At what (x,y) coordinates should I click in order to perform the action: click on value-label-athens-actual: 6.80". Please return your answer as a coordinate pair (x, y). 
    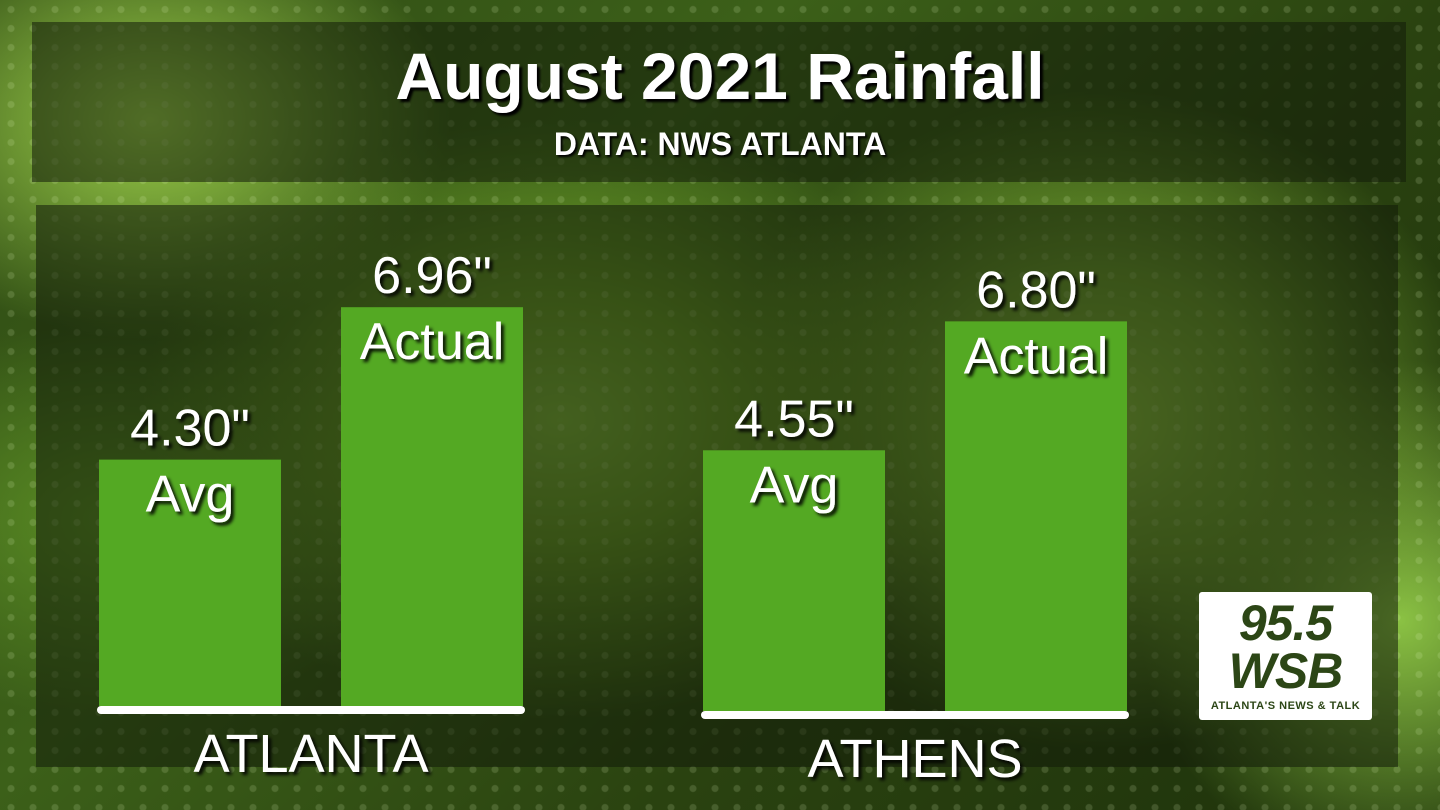
    Looking at the image, I should click on (1036, 290).